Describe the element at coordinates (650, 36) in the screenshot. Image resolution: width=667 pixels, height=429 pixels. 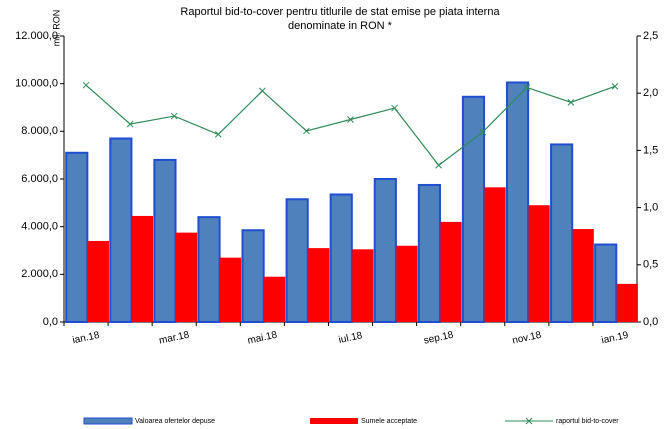
I see `y2-tick-label: 2,5` at that location.